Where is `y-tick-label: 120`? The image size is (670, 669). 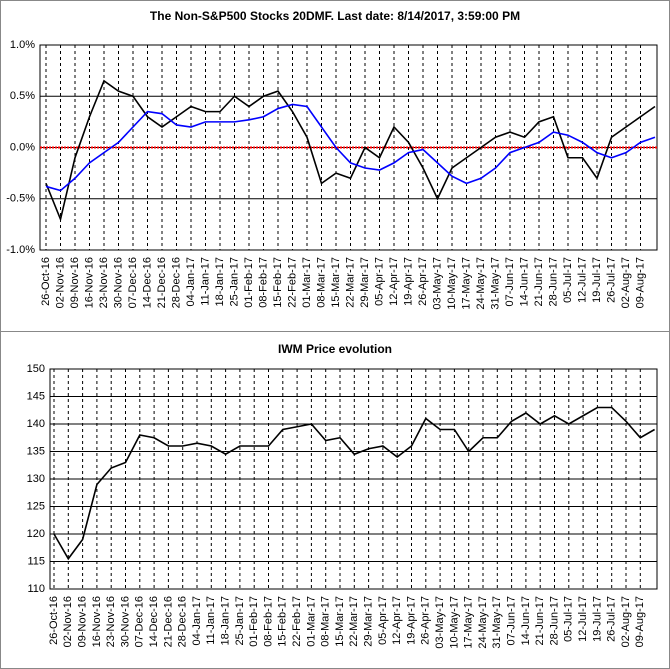
y-tick-label: 120 is located at coordinates (36, 534).